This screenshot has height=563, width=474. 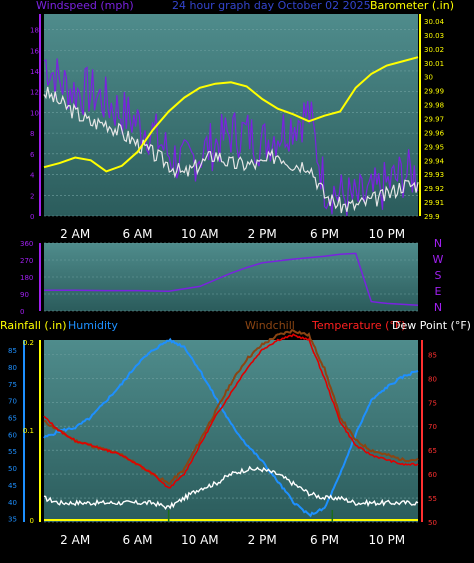 I want to click on top-x-ticks: 2 AM 6 AM 10 AM 2 PM 6 PM 10 PM, so click(x=232, y=234).